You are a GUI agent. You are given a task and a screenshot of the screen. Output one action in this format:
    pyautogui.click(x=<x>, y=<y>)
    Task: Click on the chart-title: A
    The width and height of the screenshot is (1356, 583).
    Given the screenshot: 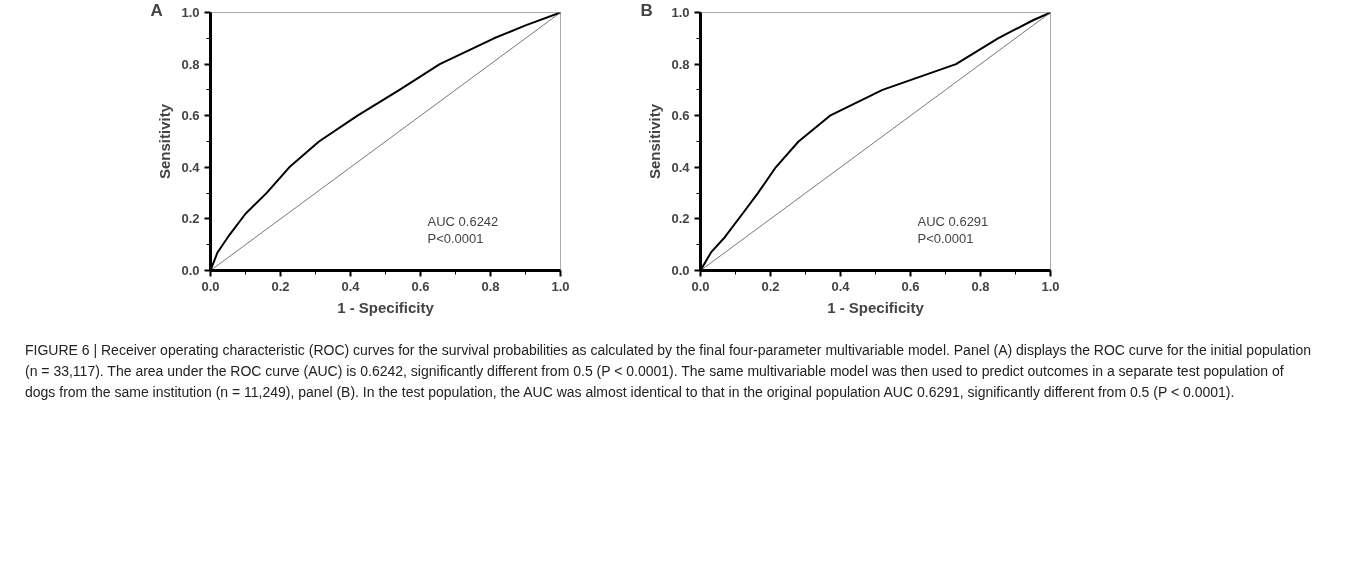 What is the action you would take?
    pyautogui.click(x=156, y=10)
    